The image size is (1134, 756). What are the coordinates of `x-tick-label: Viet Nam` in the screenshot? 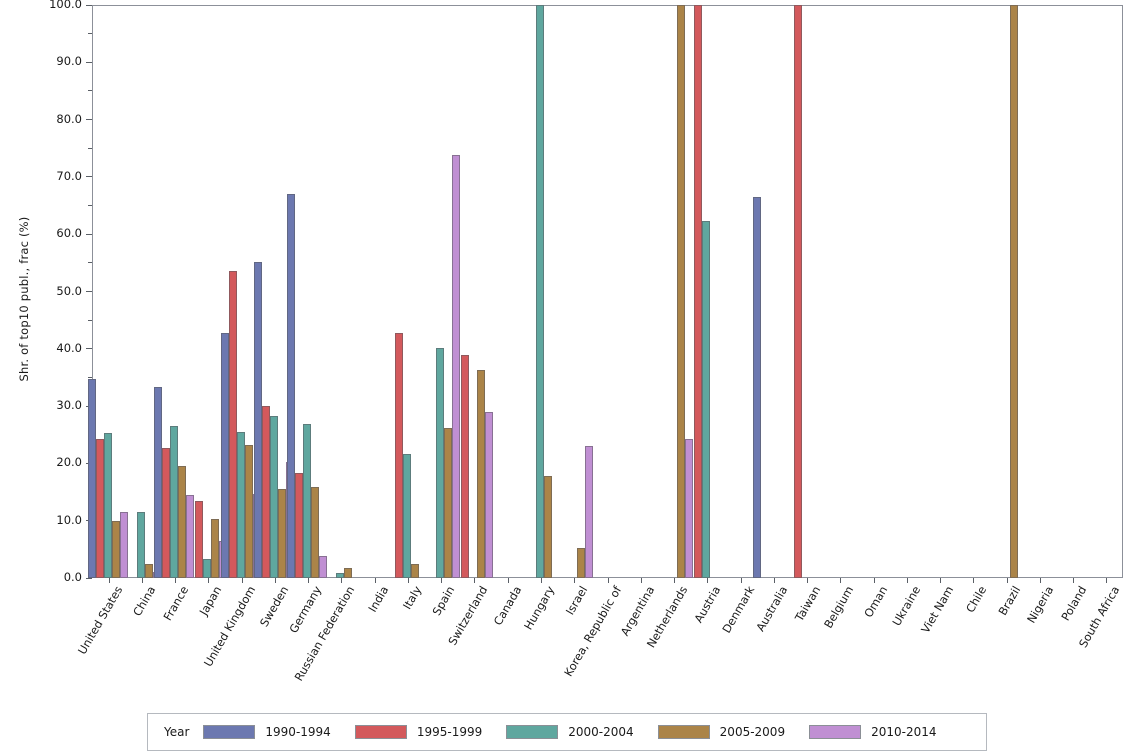 It's located at (938, 610).